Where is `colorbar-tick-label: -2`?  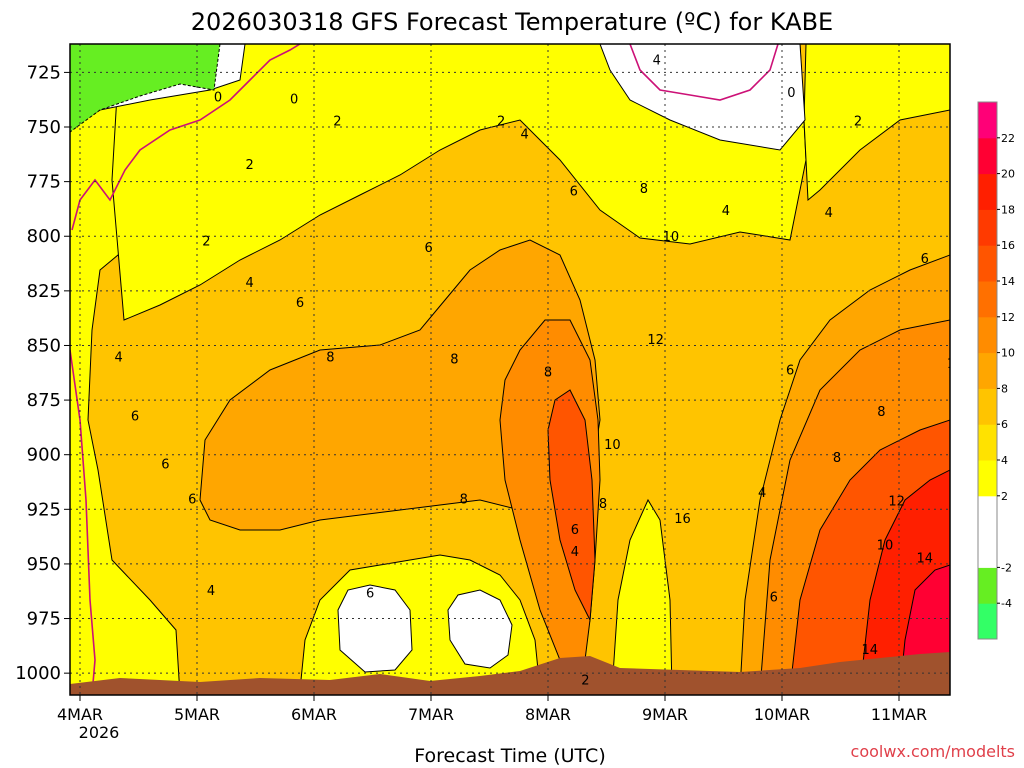 colorbar-tick-label: -2 is located at coordinates (1006, 567).